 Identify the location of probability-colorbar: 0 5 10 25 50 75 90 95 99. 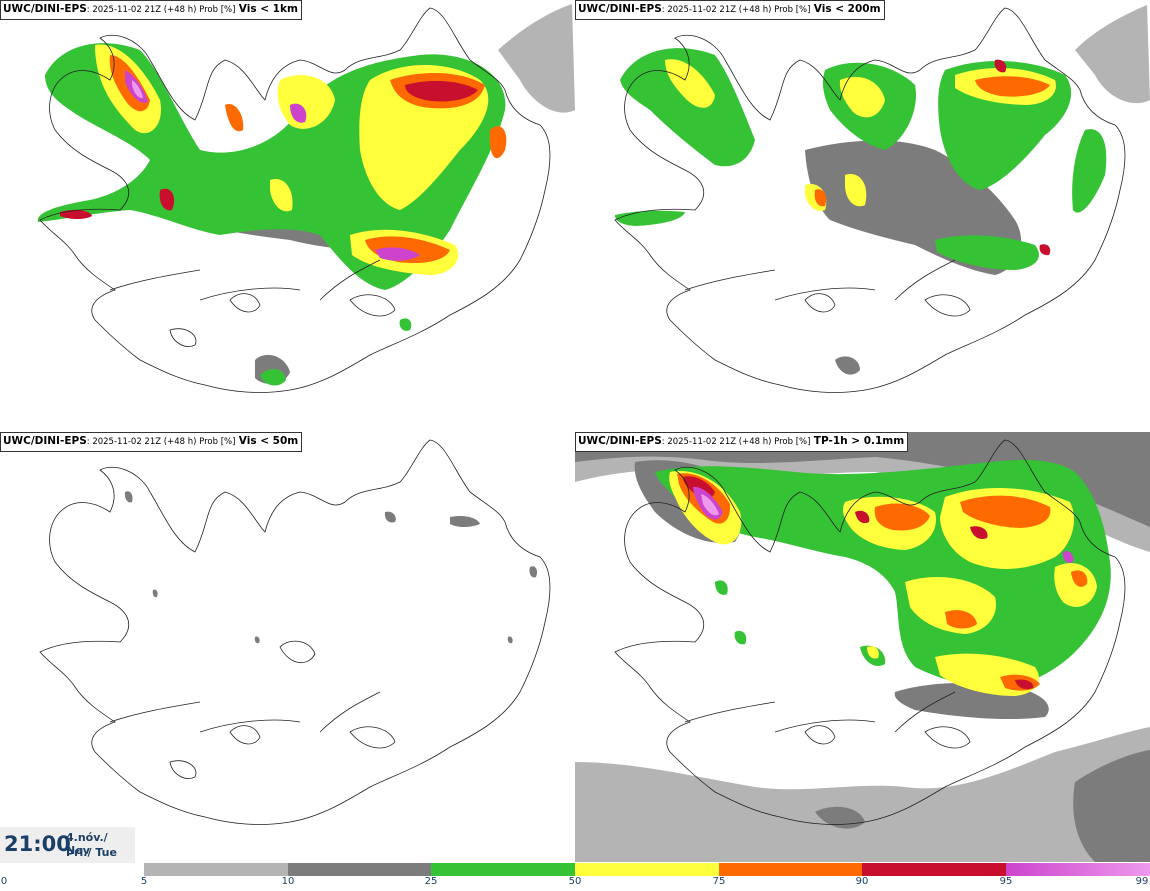
(575, 876).